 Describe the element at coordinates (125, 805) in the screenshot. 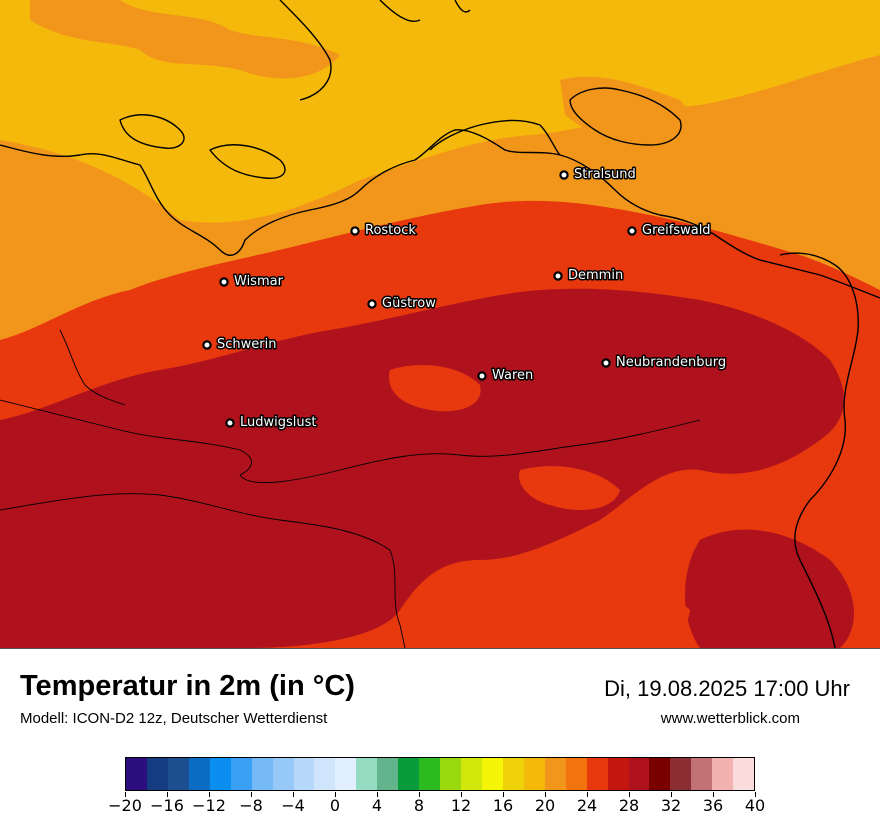

I see `colorbar-tick-label: −20` at that location.